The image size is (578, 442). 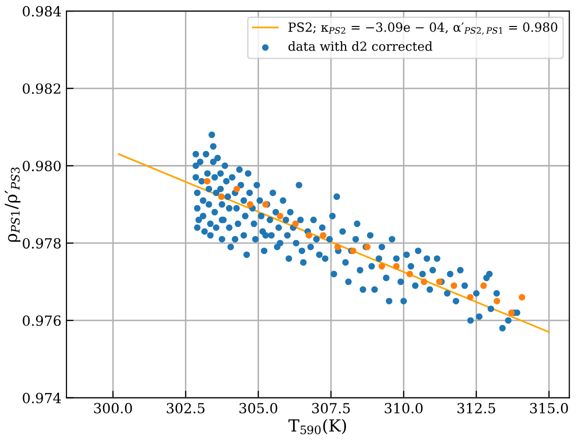 What do you see at coordinates (41, 320) in the screenshot?
I see `y-tick-label: 0.976` at bounding box center [41, 320].